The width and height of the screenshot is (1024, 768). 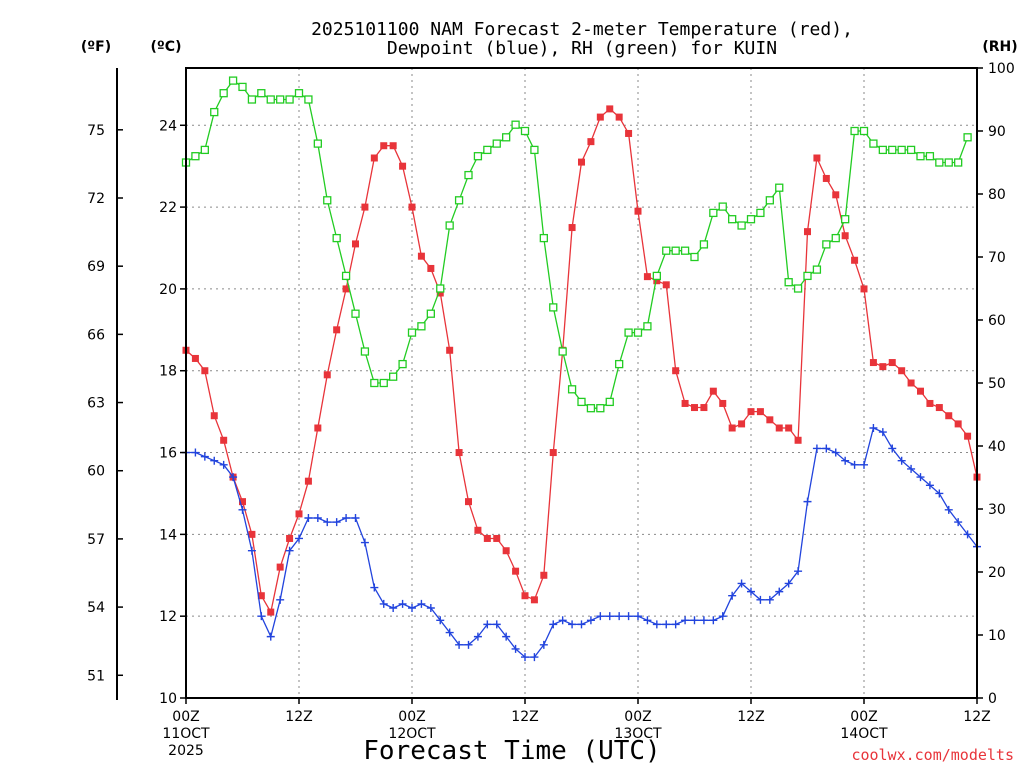 I want to click on celsius-unit-label: (ºC), so click(x=166, y=47).